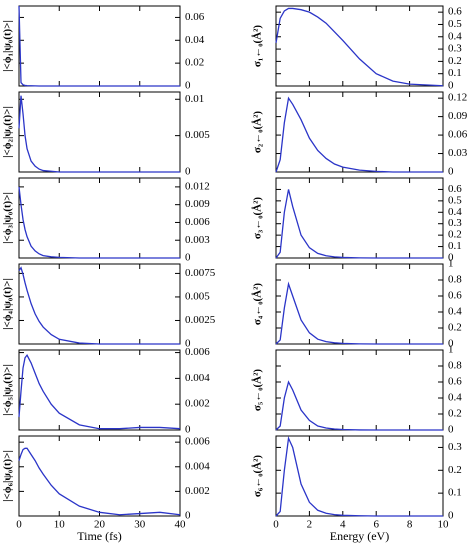 The height and width of the screenshot is (543, 474). Describe the element at coordinates (197, 204) in the screenshot. I see `y-tick-label: 0.009` at that location.